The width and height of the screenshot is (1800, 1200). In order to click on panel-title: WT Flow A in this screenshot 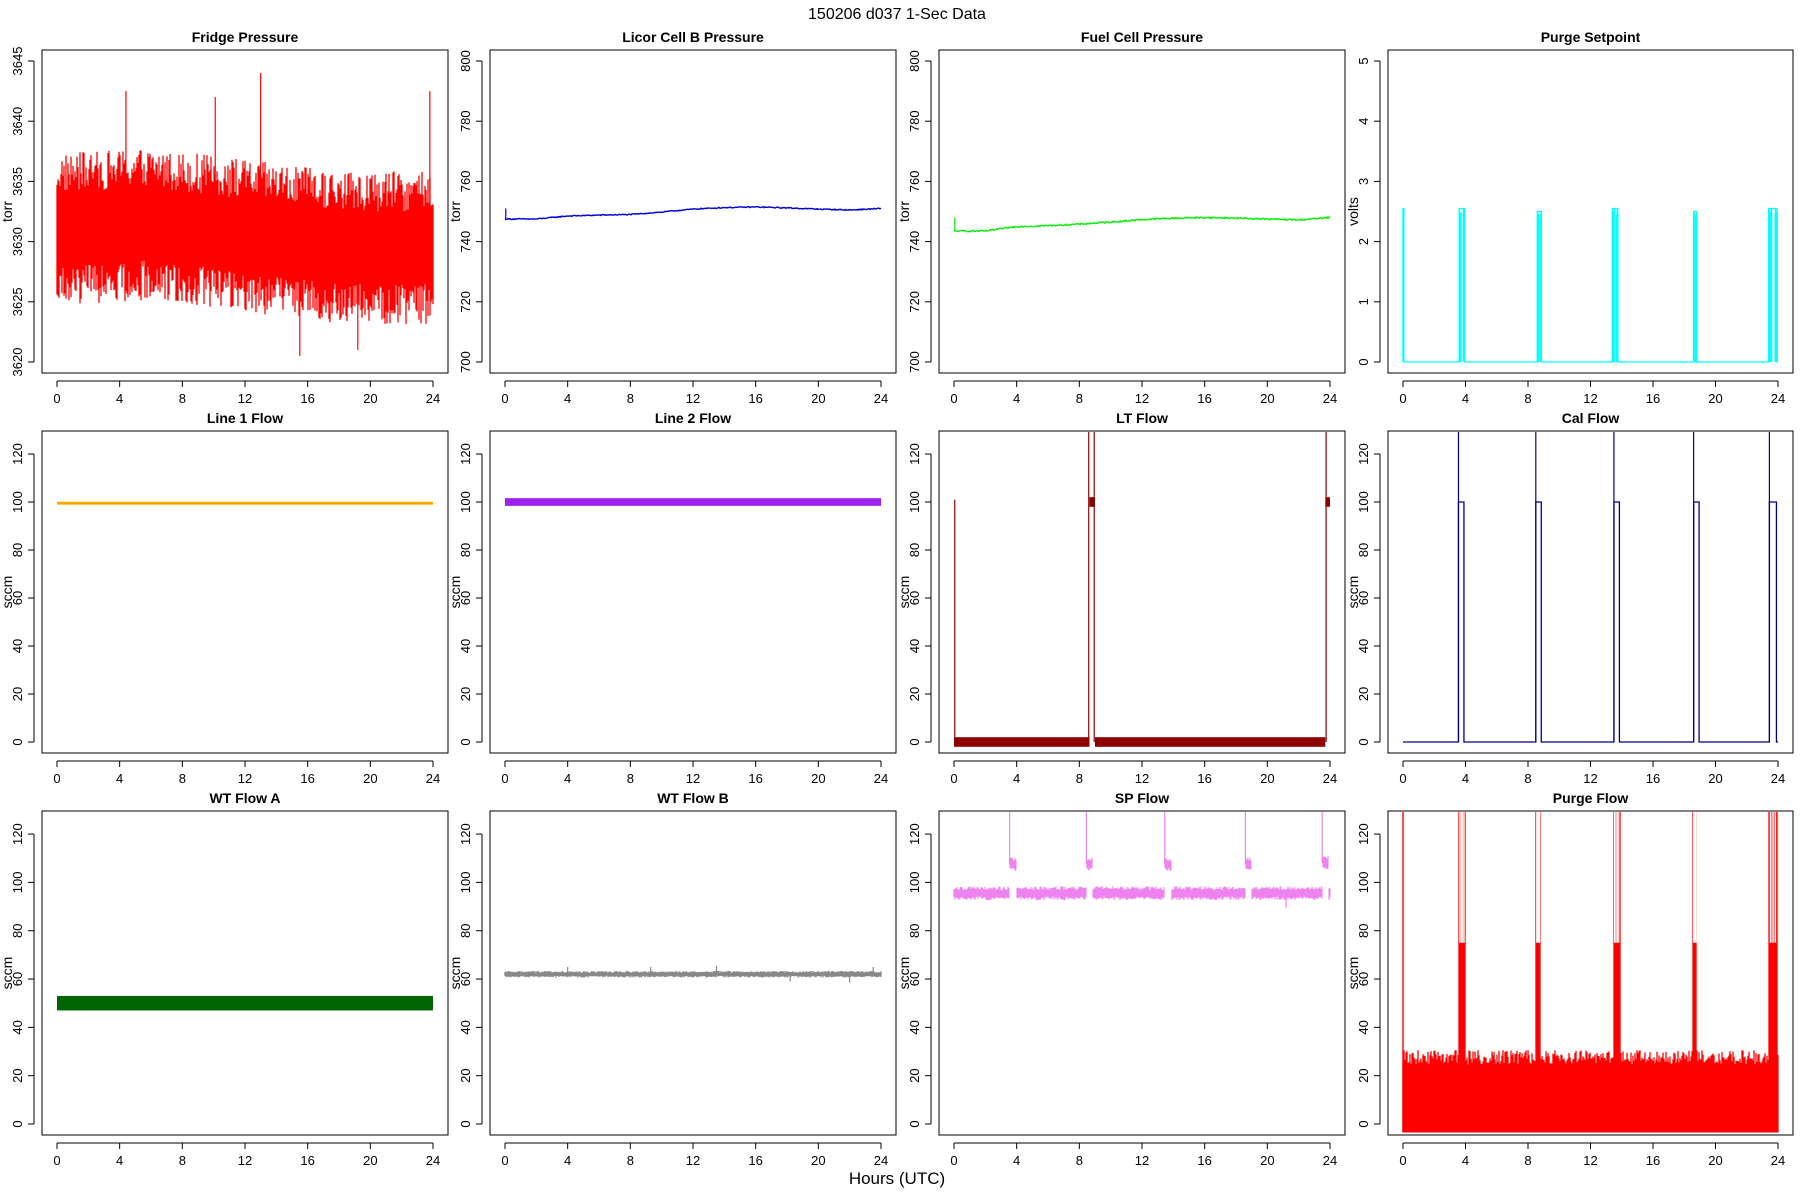, I will do `click(244, 798)`.